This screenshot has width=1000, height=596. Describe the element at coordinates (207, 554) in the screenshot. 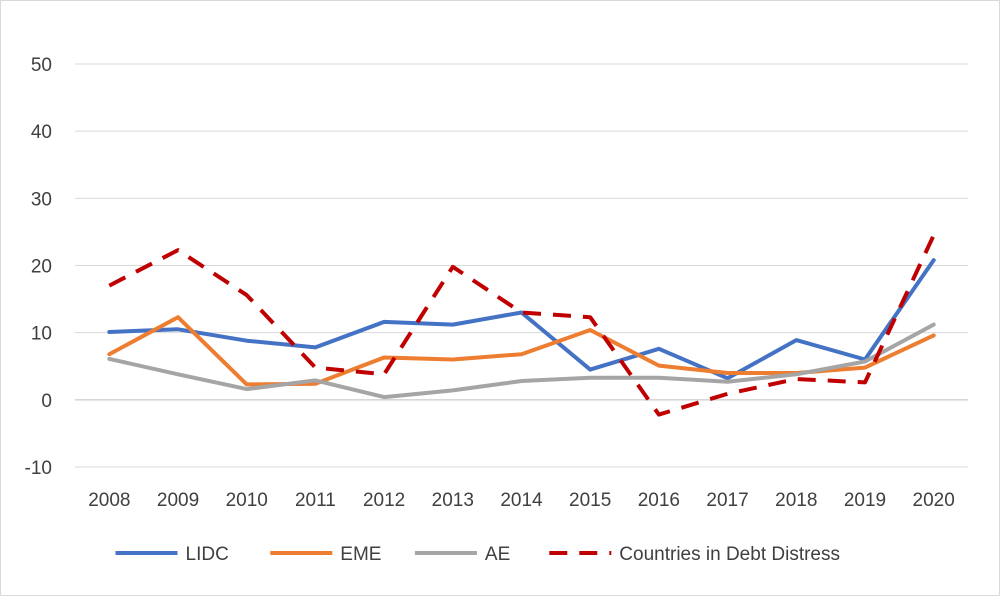

I see `legend-label-lidc: LIDC` at that location.